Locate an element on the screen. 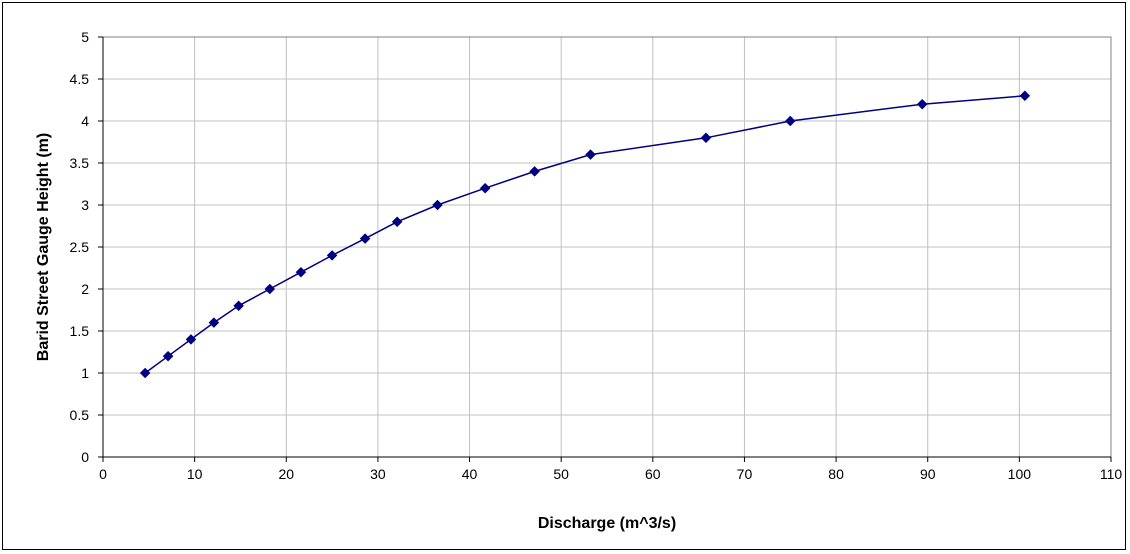 The width and height of the screenshot is (1130, 554). y-axis-title: Barid Street Gauge Height (m) is located at coordinates (43, 247).